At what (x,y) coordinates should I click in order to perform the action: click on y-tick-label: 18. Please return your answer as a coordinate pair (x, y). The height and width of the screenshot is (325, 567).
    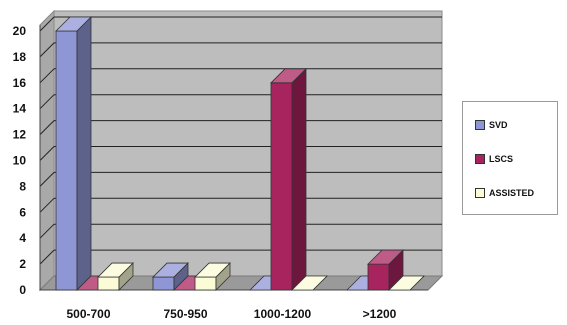
    Looking at the image, I should click on (20, 57).